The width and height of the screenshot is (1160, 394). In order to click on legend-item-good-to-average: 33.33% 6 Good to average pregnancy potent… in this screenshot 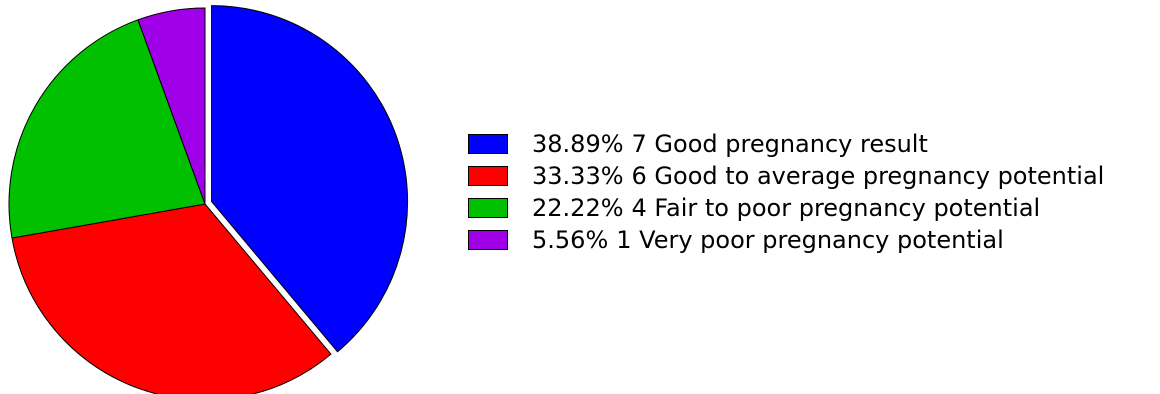, I will do `click(786, 176)`.